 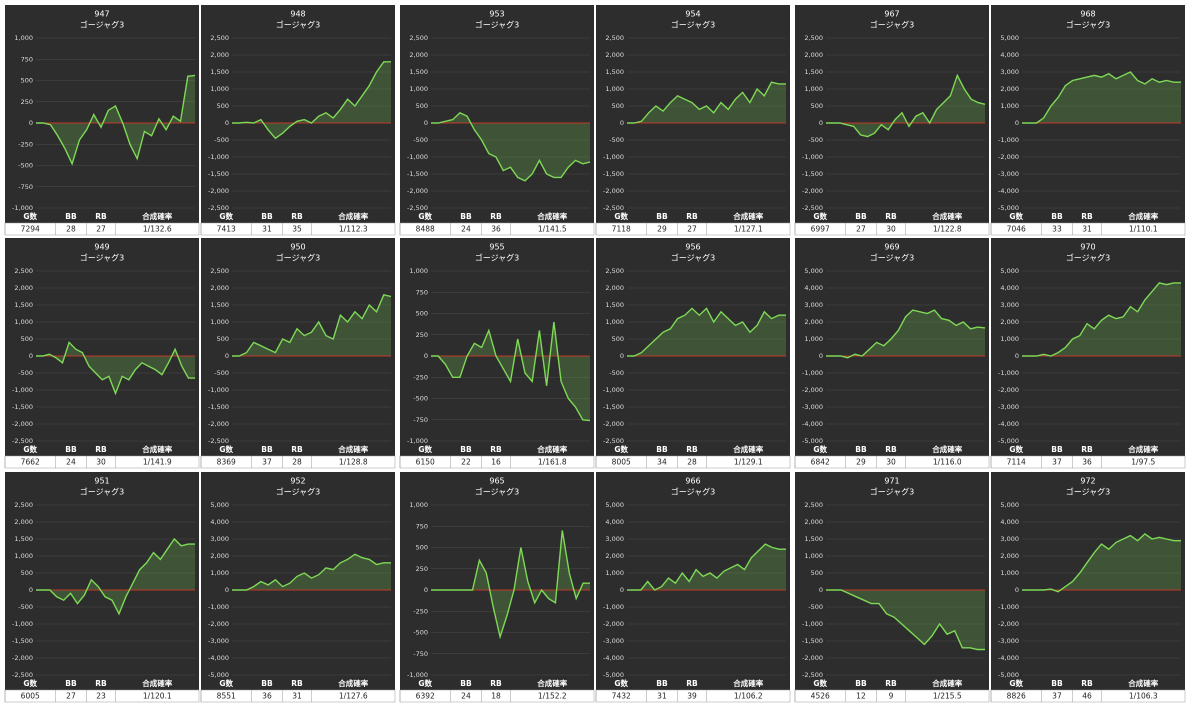 I want to click on table-cell: 29, so click(x=662, y=229).